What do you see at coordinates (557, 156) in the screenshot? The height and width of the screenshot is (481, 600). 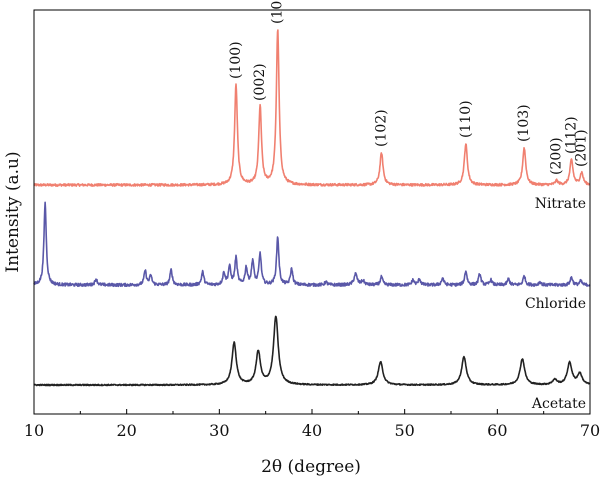 I see `peak-label-200: (200)` at bounding box center [557, 156].